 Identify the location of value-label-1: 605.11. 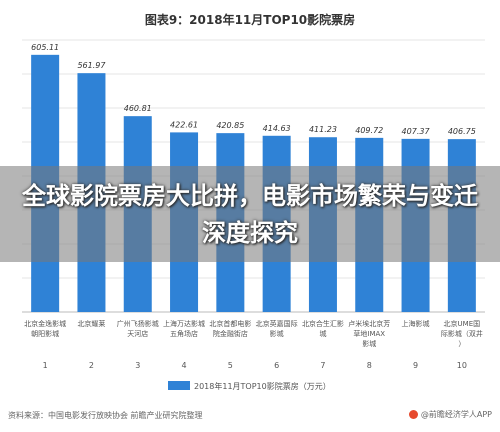
(45, 47).